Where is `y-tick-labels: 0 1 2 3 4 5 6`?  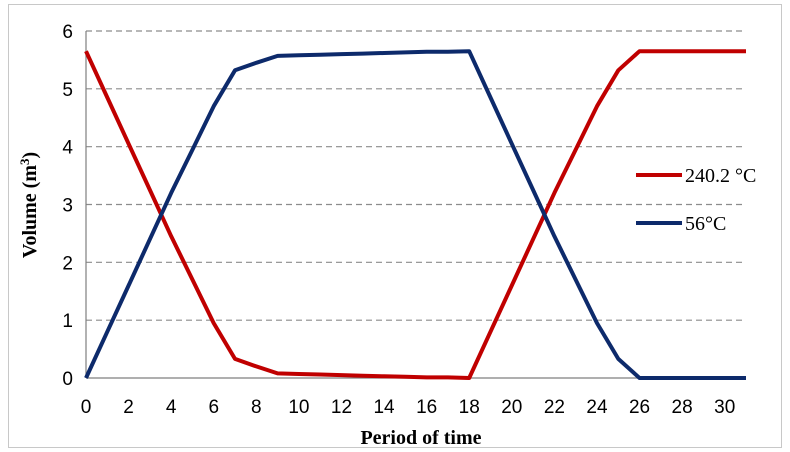
y-tick-labels: 0 1 2 3 4 5 6 is located at coordinates (67, 206).